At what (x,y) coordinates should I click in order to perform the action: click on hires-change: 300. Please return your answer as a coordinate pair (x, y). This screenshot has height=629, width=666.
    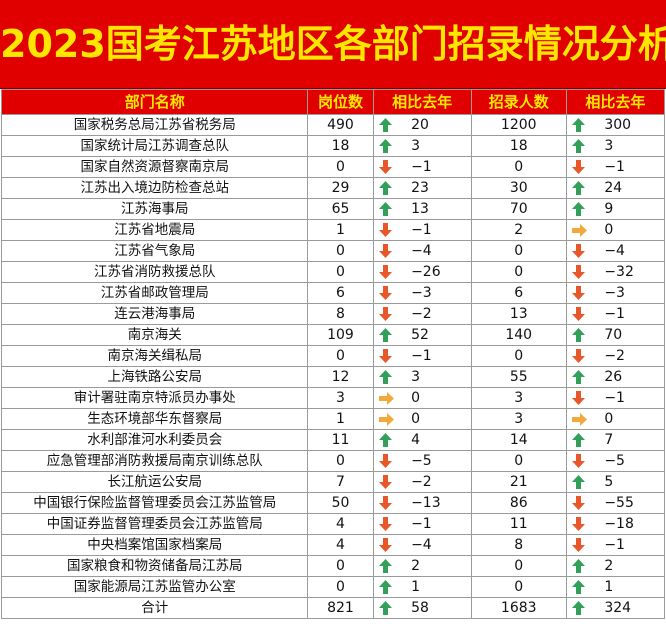
    Looking at the image, I should click on (629, 125).